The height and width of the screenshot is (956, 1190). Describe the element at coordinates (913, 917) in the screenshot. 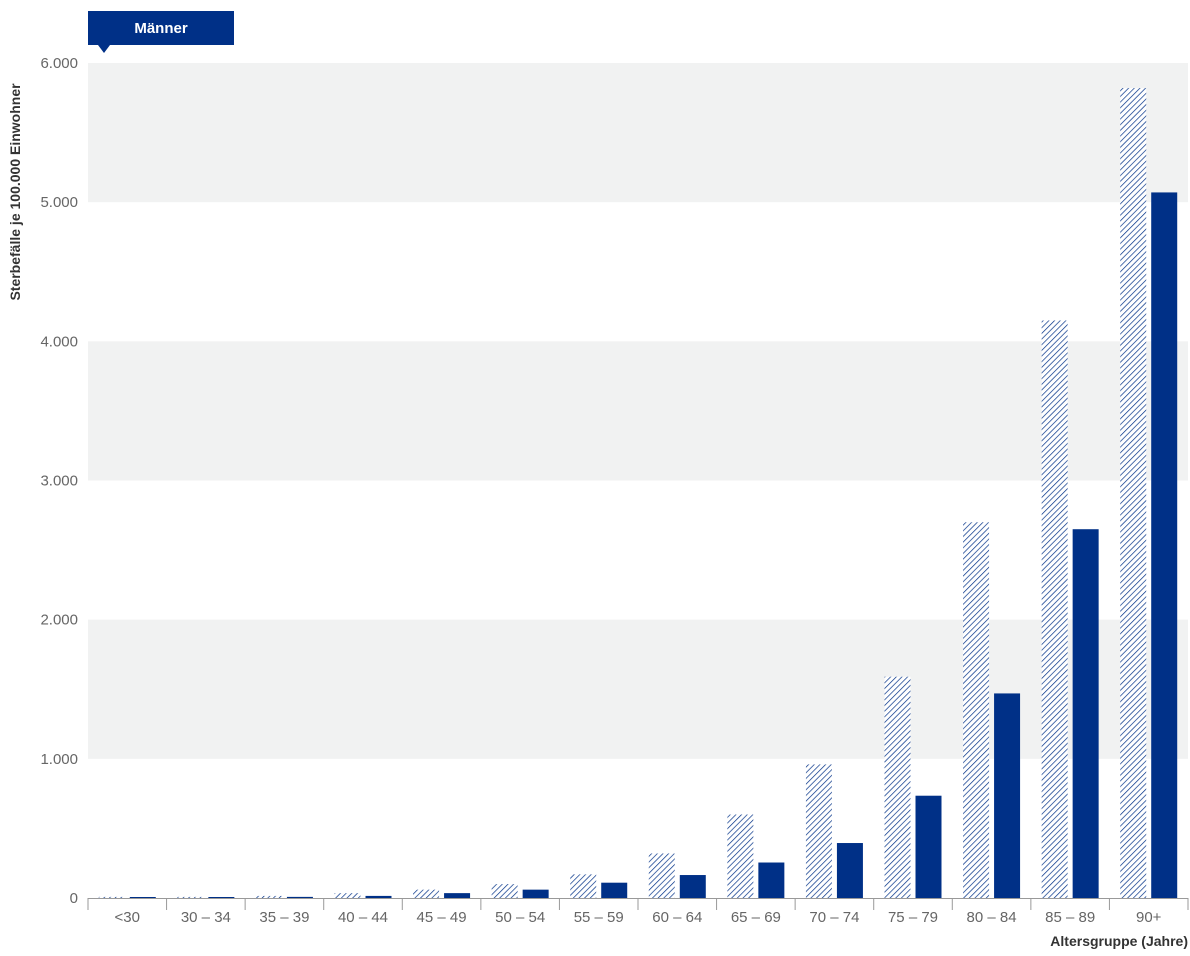

I see `x-tick-label: 75 – 79` at that location.